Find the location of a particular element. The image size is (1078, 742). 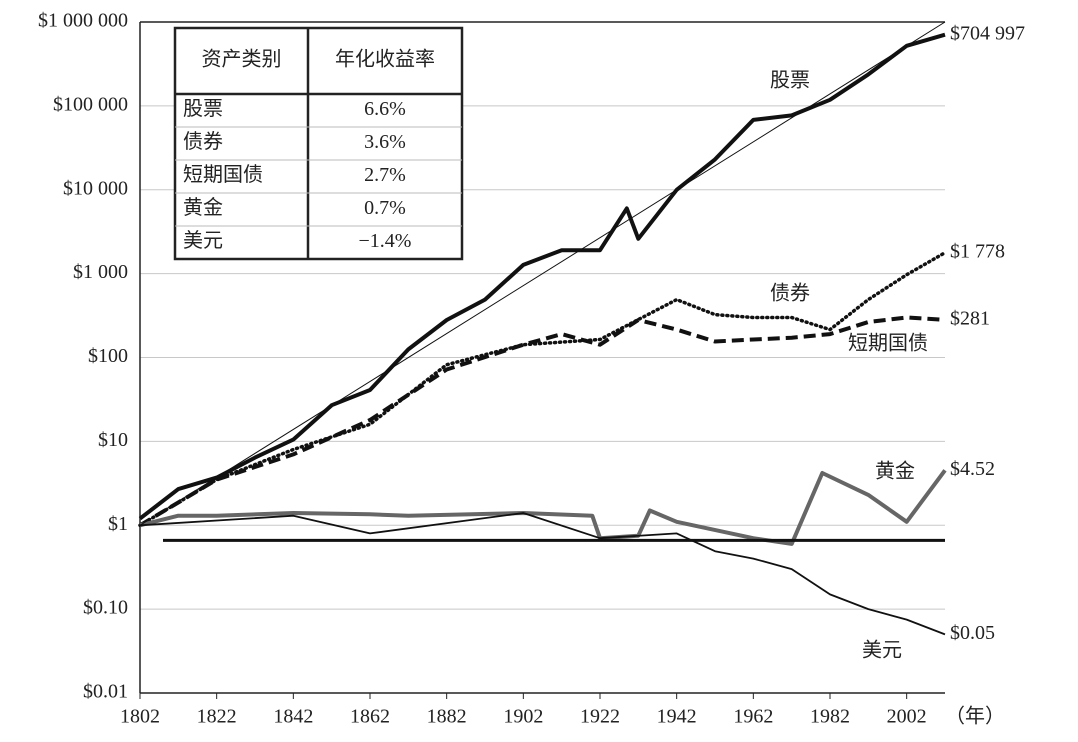

series-name: 债券 is located at coordinates (790, 293).